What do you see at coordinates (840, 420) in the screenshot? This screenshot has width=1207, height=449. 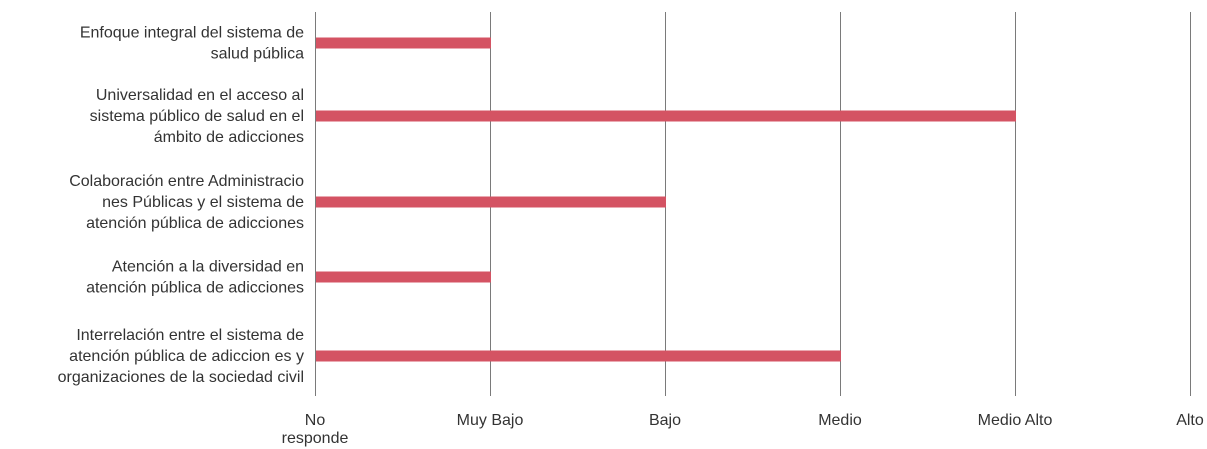 I see `x-tick-label: Medio` at bounding box center [840, 420].